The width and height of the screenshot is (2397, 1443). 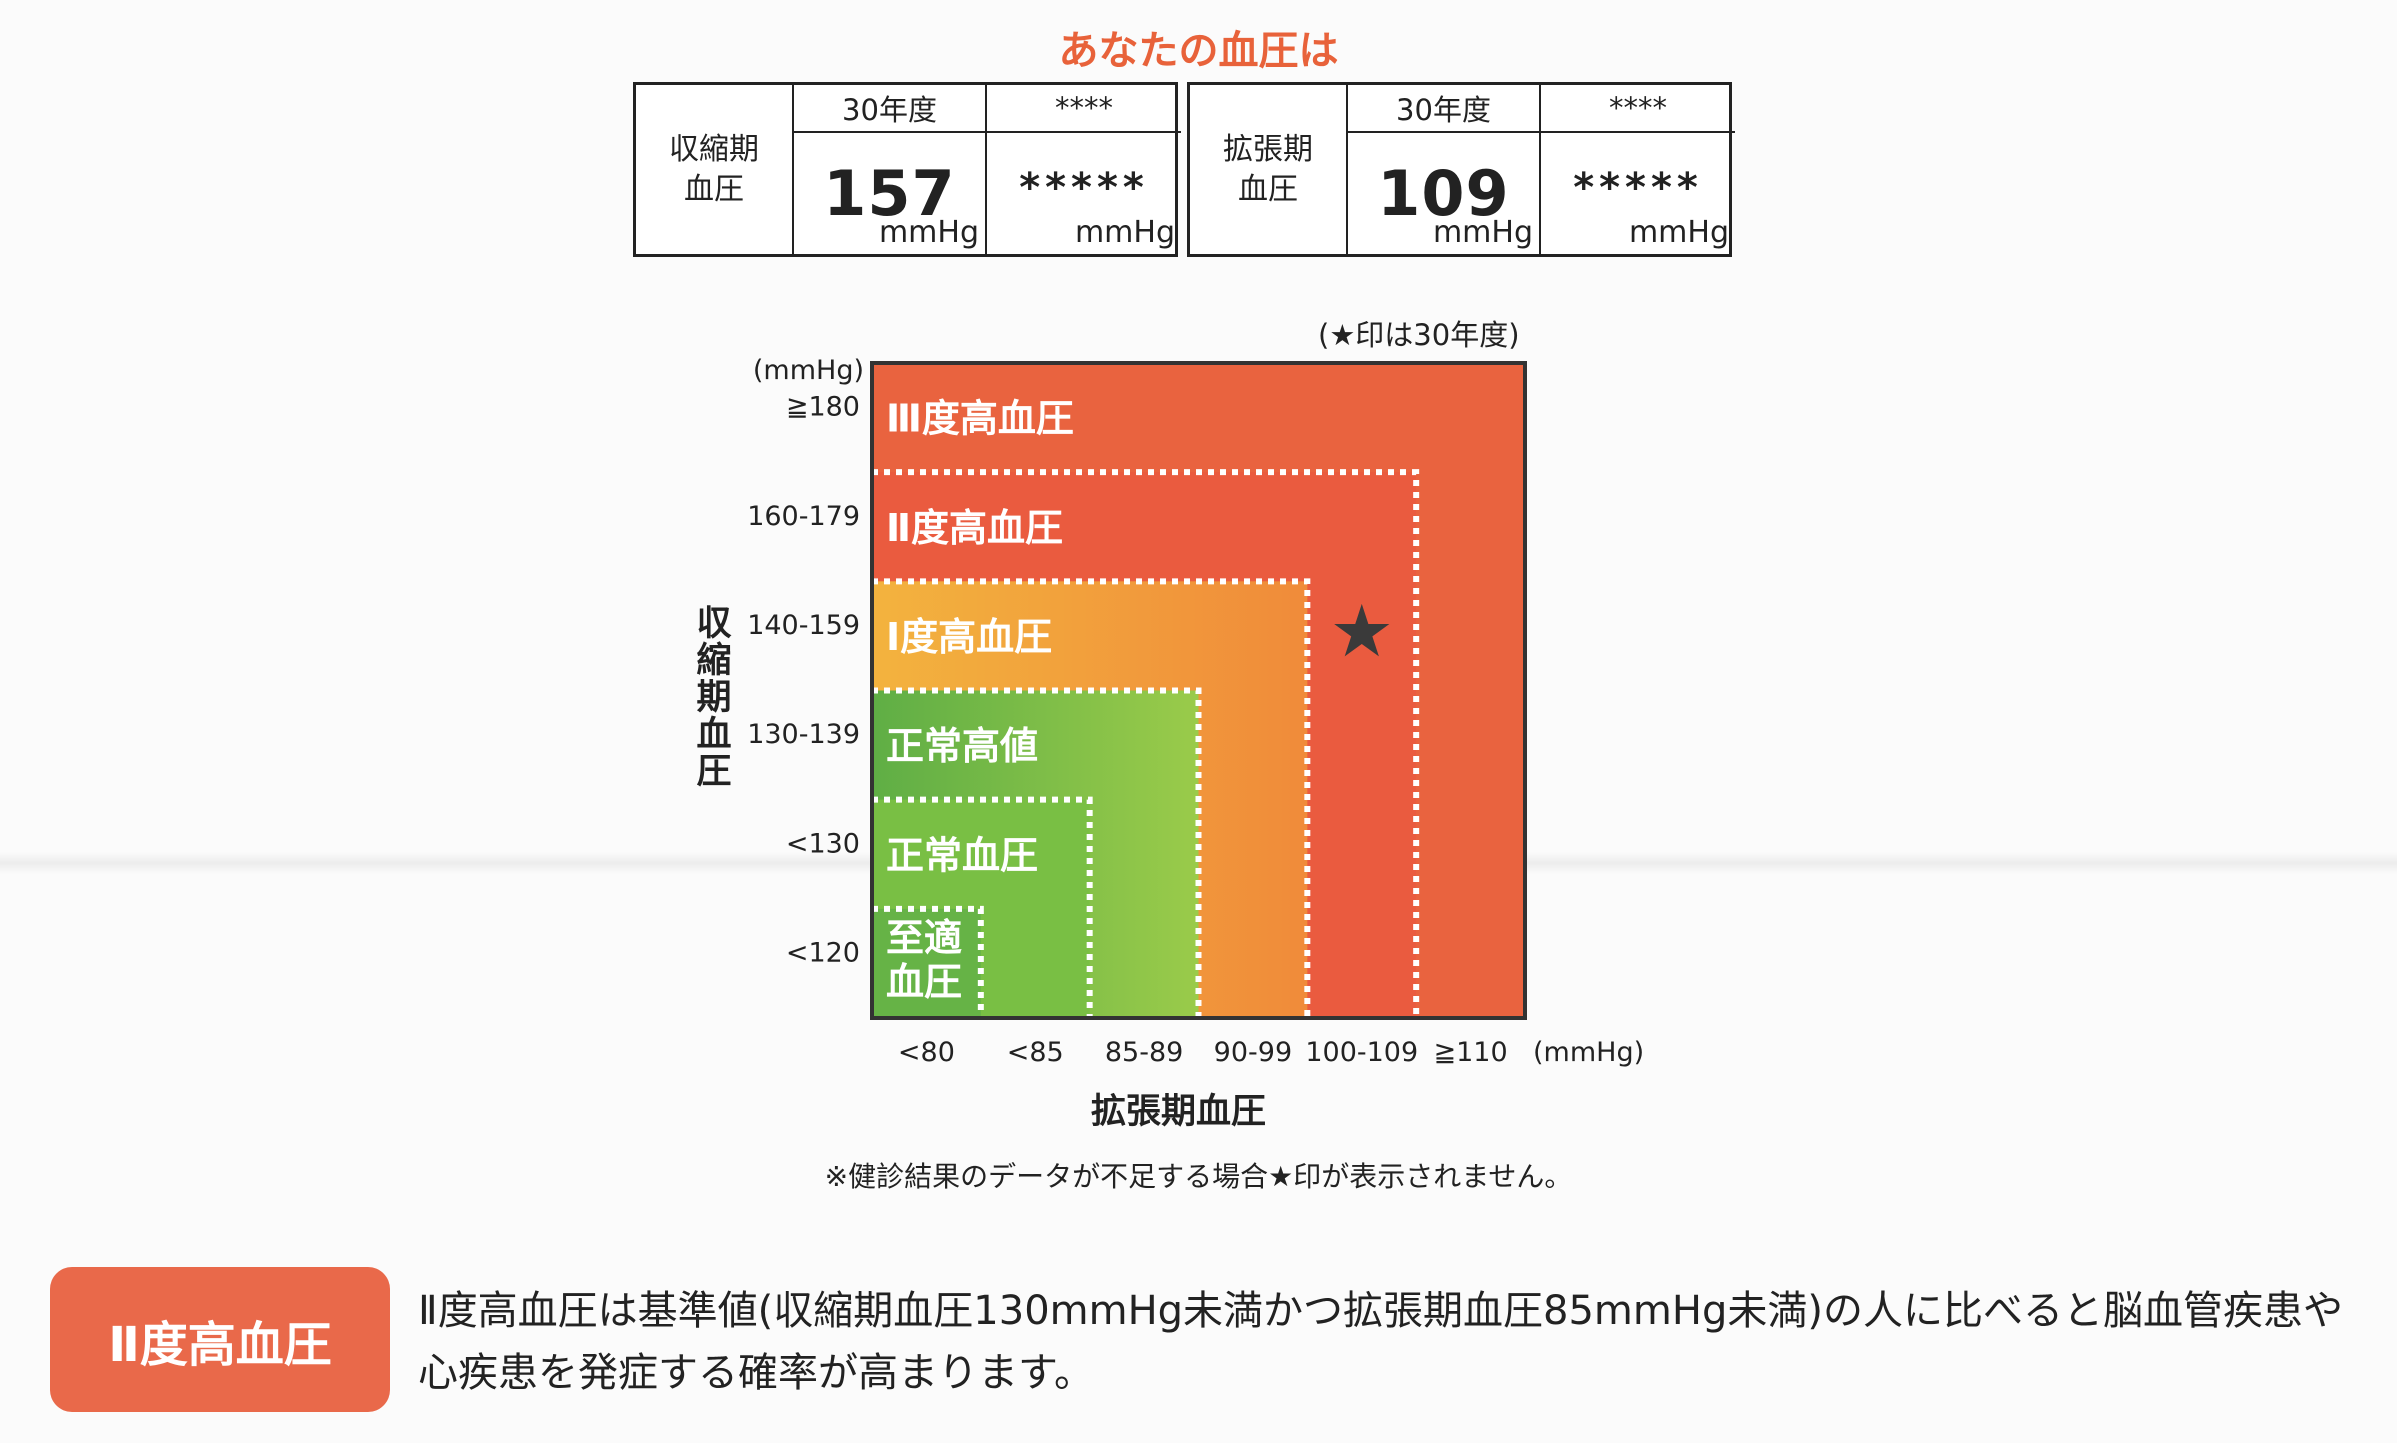 What do you see at coordinates (713, 772) in the screenshot?
I see `y-axis-title-char: 圧` at bounding box center [713, 772].